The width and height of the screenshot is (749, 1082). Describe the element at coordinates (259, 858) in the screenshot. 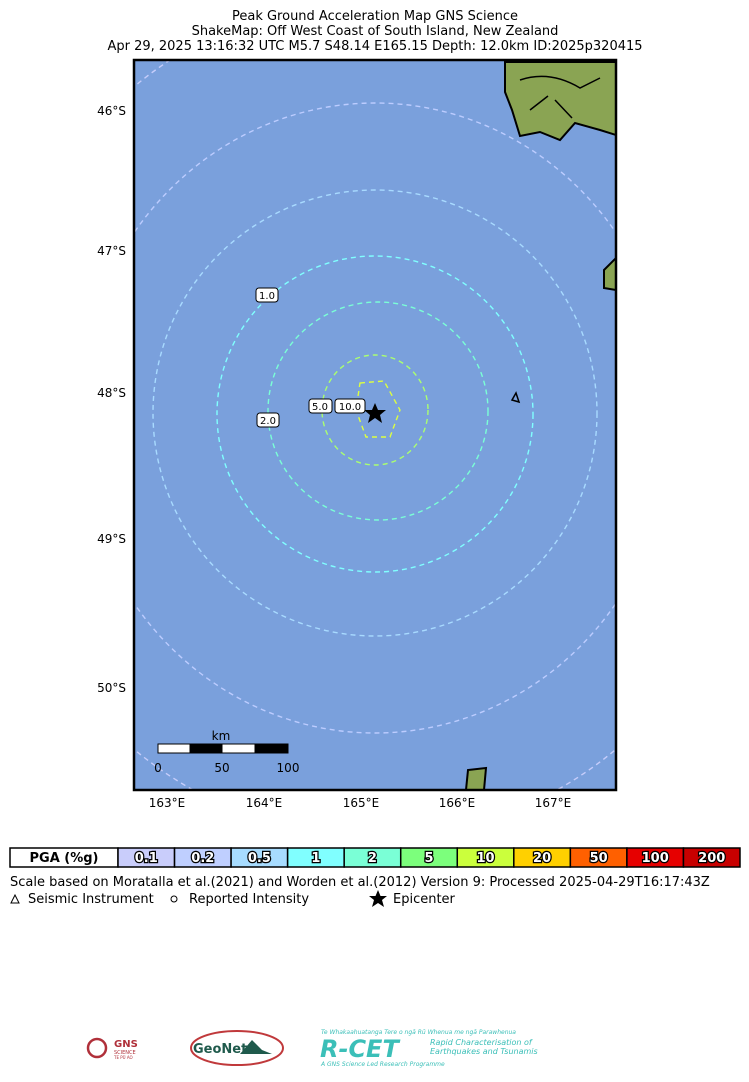

I see `legend-label: 0.5` at that location.